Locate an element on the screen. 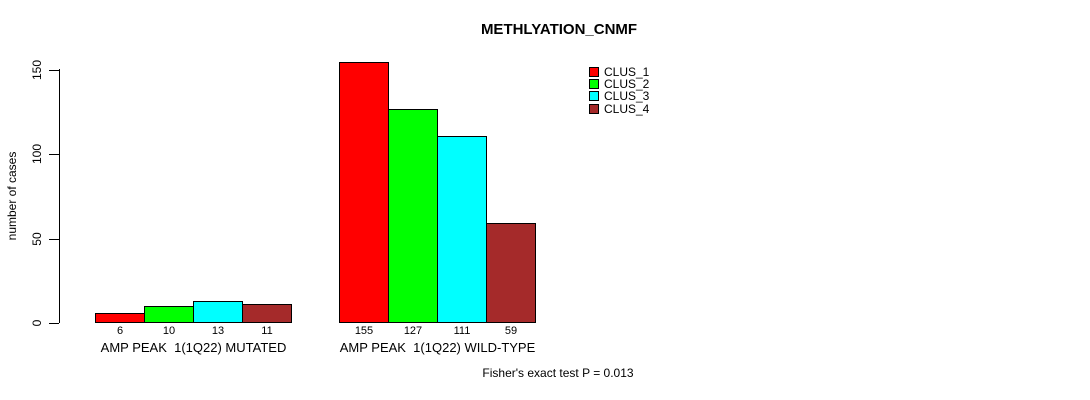 The height and width of the screenshot is (400, 1090). y-axis-tick-label: 100 is located at coordinates (37, 154).